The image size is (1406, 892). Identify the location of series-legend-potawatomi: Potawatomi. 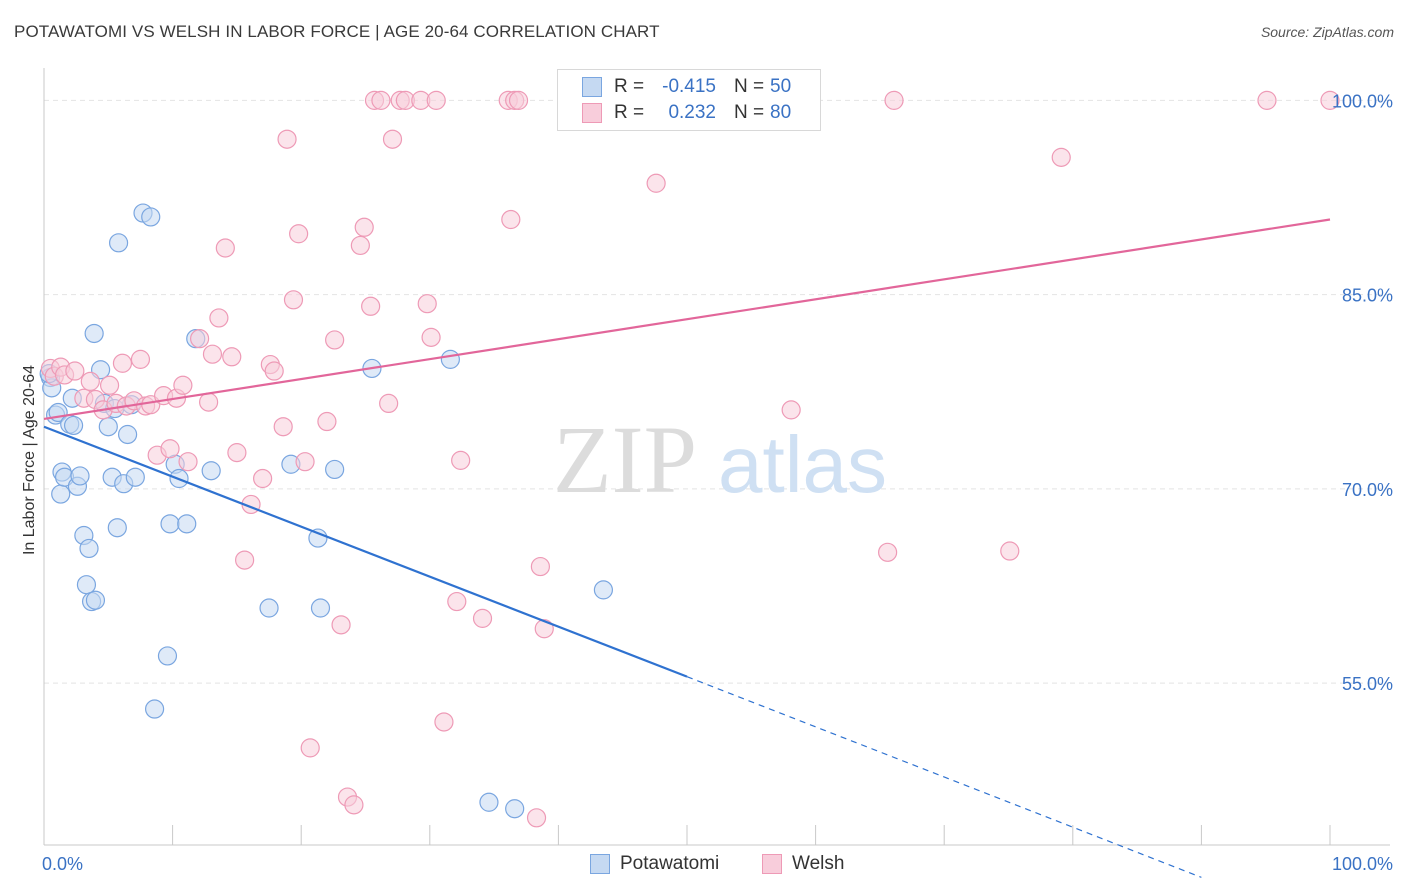
(654, 864).